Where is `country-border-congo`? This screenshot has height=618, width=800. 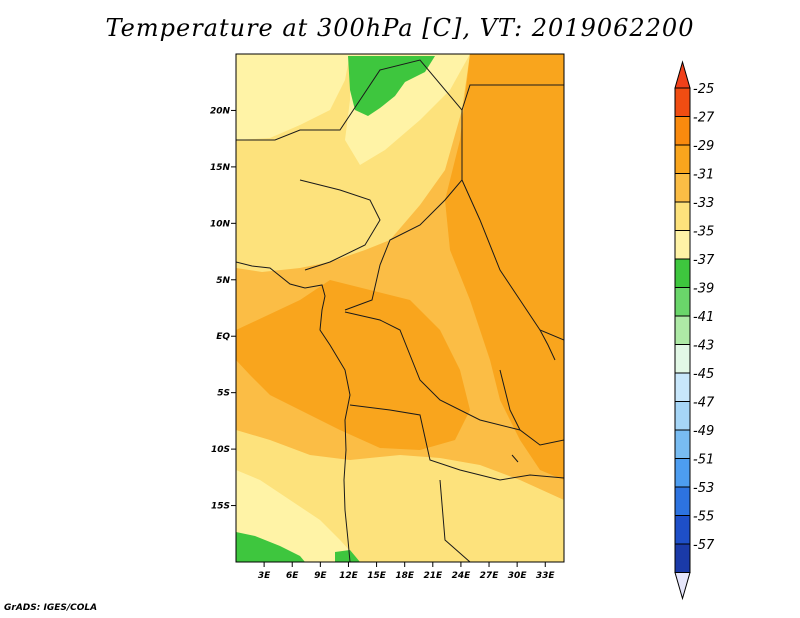 country-border-congo is located at coordinates (454, 378).